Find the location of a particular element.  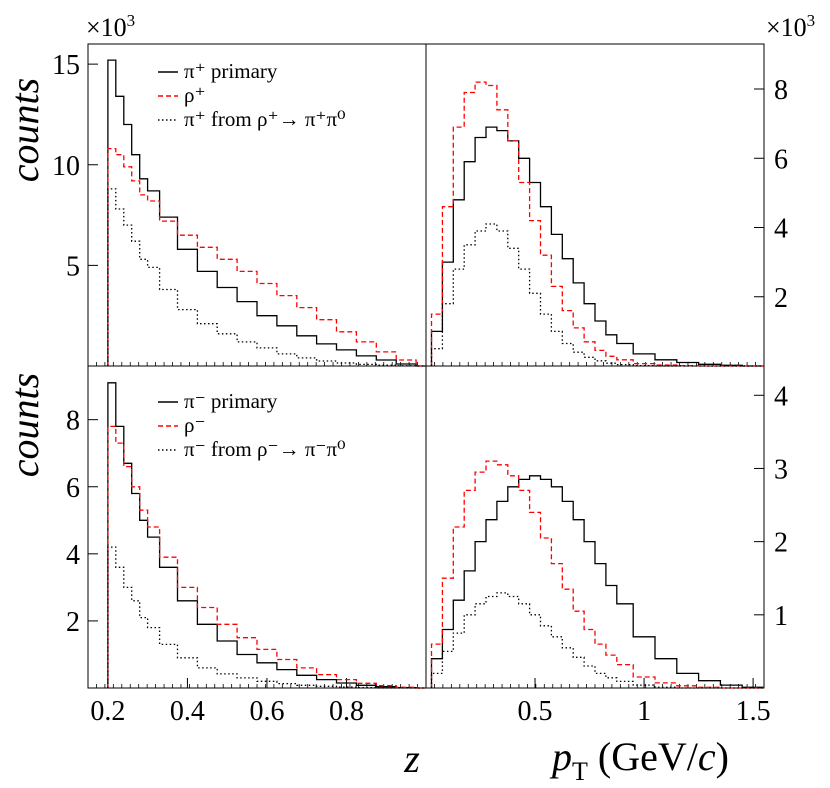

x-tick-label: 0.6 is located at coordinates (266, 711).